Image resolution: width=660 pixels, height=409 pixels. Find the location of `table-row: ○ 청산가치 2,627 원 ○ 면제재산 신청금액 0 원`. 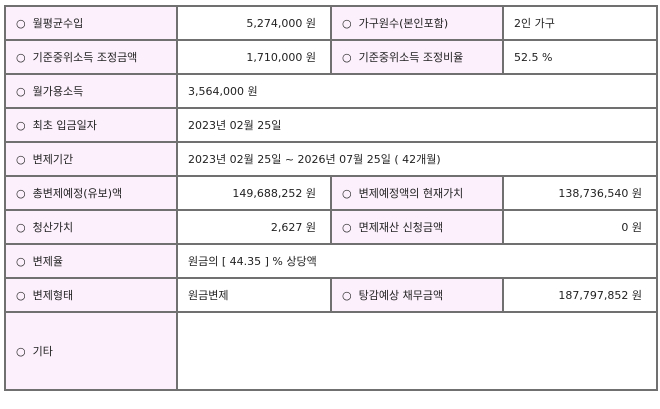

table-row: ○ 청산가치 2,627 원 ○ 면제재산 신청금액 0 원 is located at coordinates (331, 227).